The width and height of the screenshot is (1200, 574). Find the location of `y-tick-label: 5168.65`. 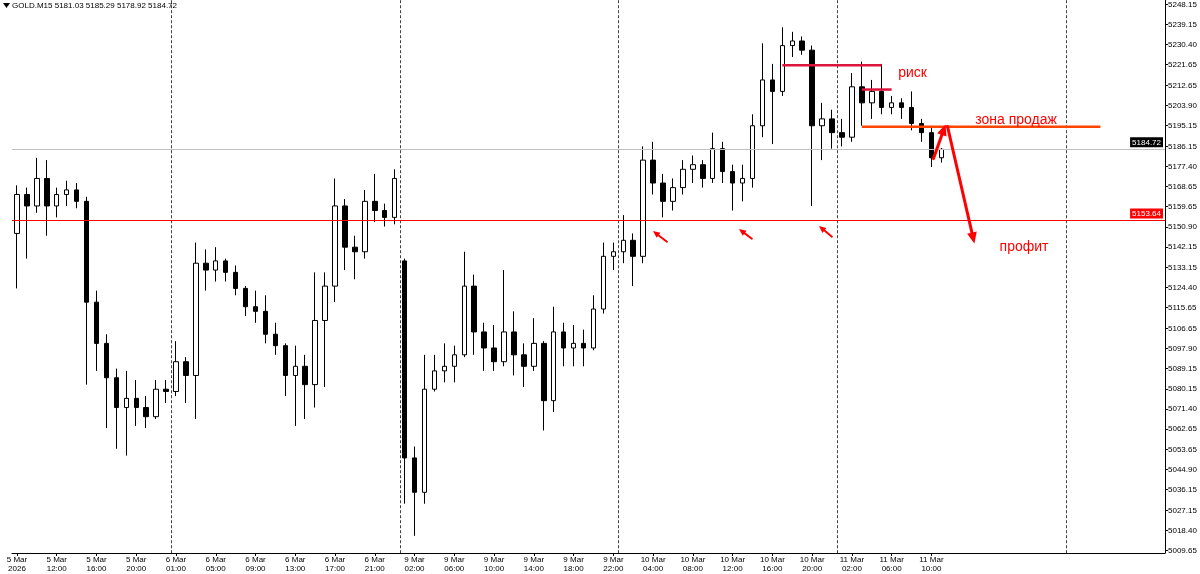

y-tick-label: 5168.65 is located at coordinates (1183, 186).